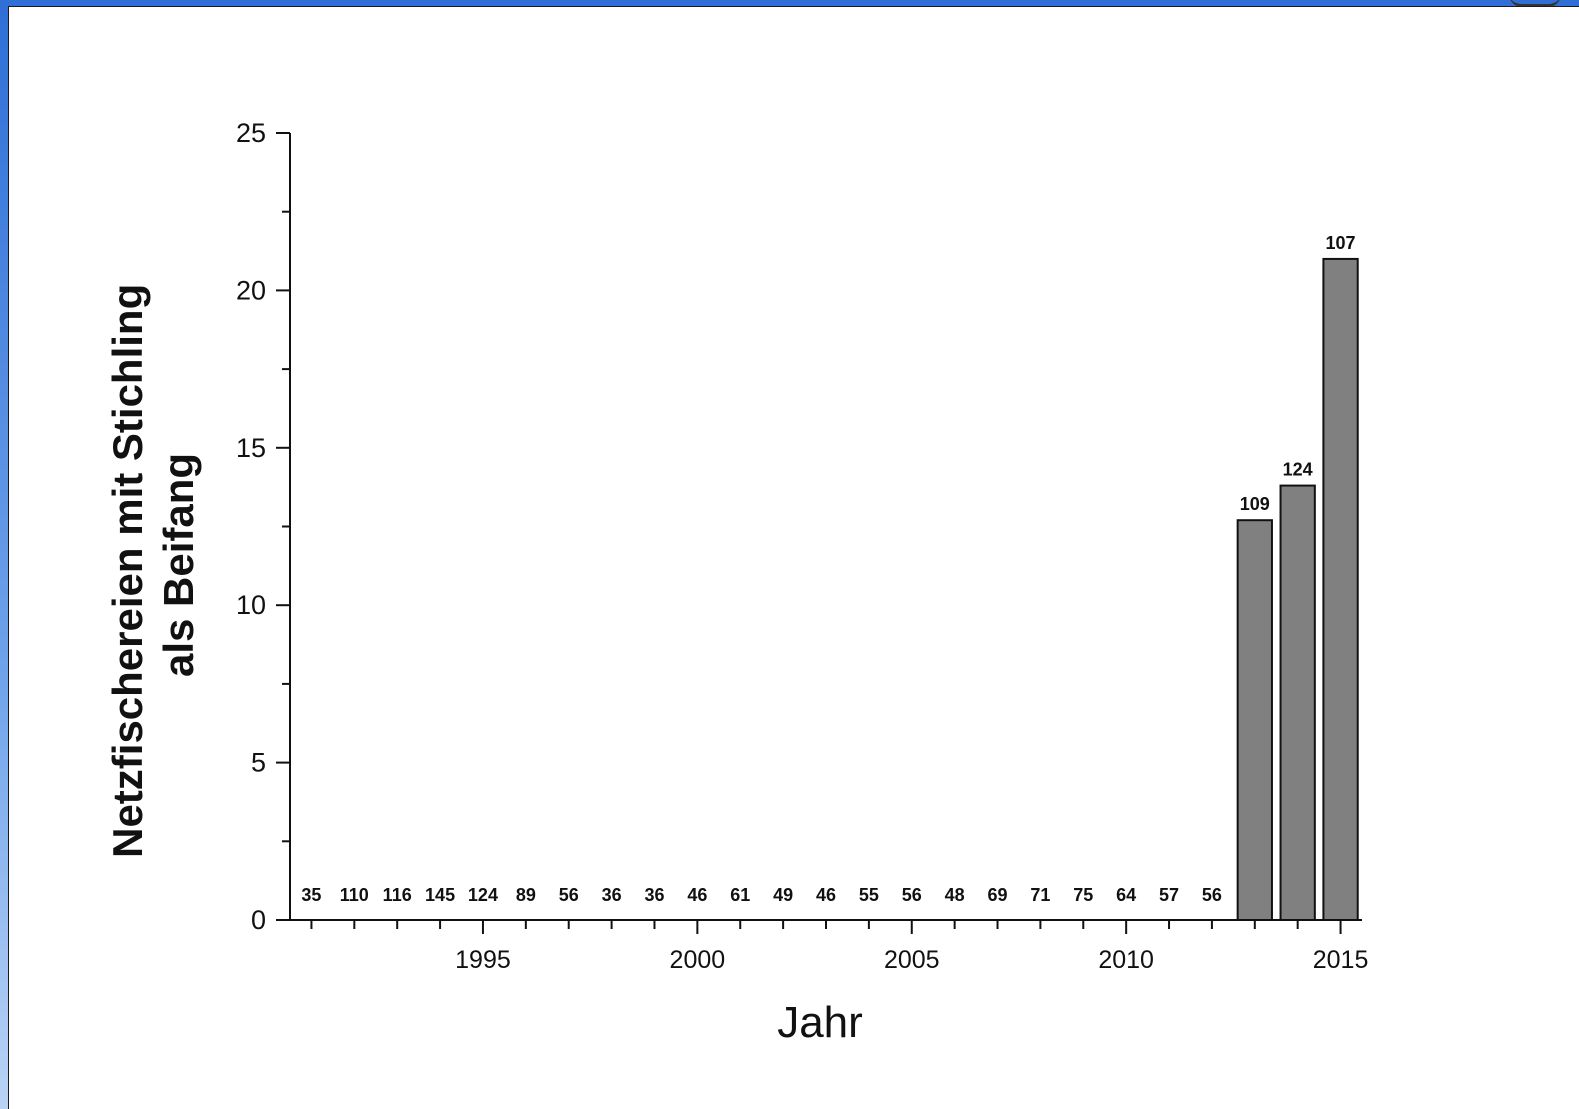 The height and width of the screenshot is (1109, 1579). Describe the element at coordinates (912, 960) in the screenshot. I see `x-tick-label: 2005` at that location.